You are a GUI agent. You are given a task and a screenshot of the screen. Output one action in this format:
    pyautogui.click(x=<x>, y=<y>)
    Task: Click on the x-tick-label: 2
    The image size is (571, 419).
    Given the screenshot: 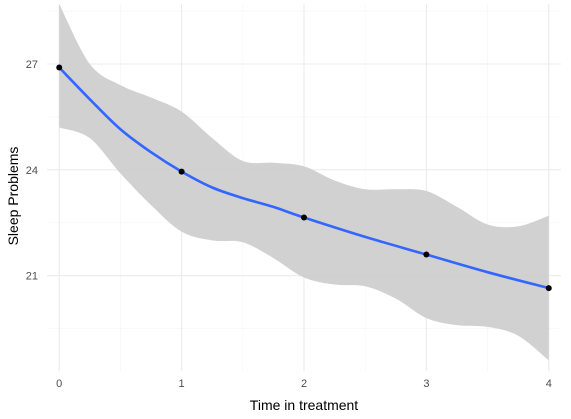 What is the action you would take?
    pyautogui.click(x=304, y=384)
    